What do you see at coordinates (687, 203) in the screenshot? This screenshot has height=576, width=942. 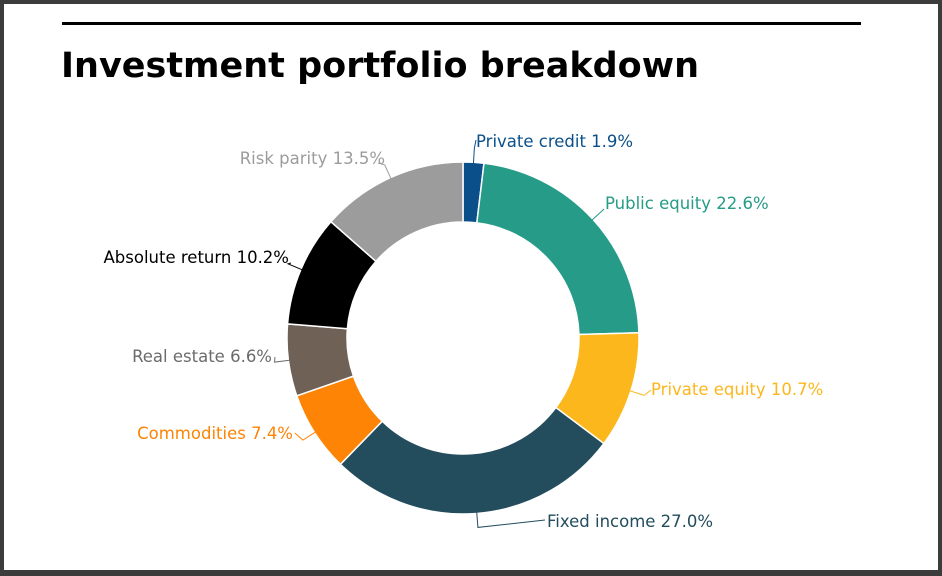 I see `slice-label-public-equity: Public equity 22.6%` at bounding box center [687, 203].